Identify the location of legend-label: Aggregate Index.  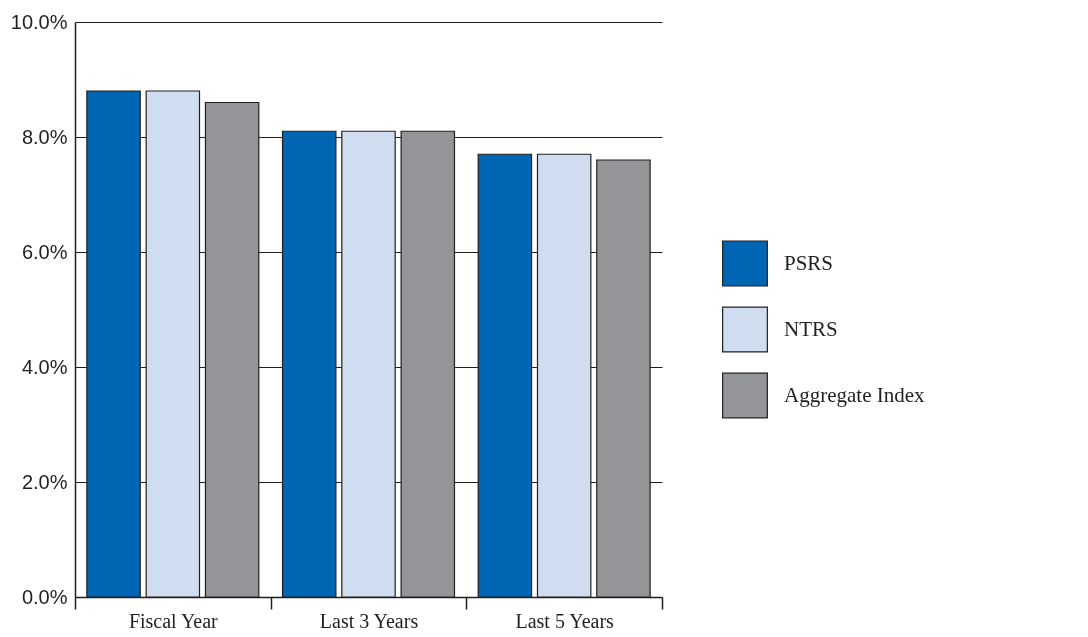
(855, 394).